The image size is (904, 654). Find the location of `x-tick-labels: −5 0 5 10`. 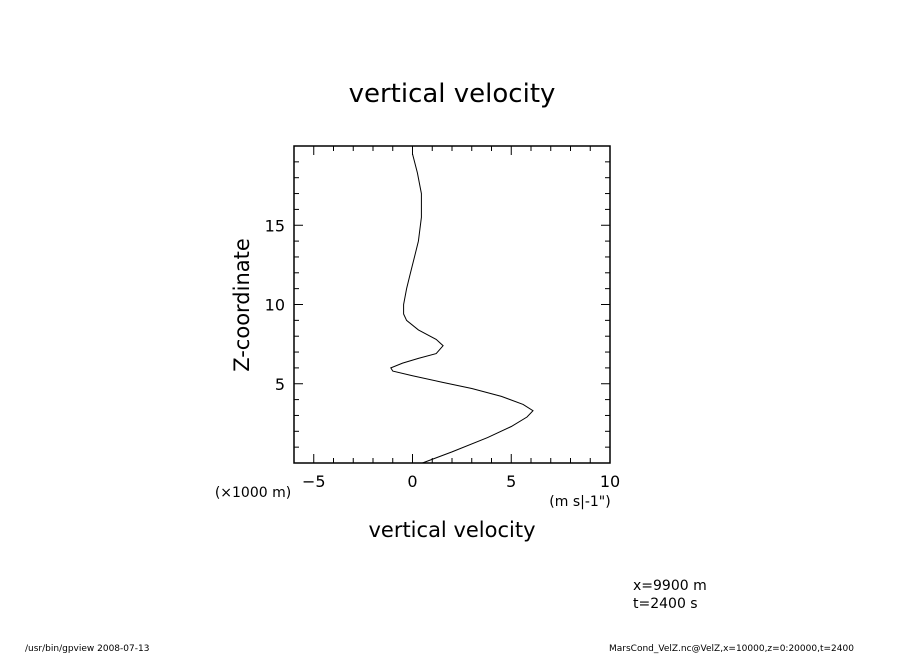

x-tick-labels: −5 0 5 10 is located at coordinates (461, 481).